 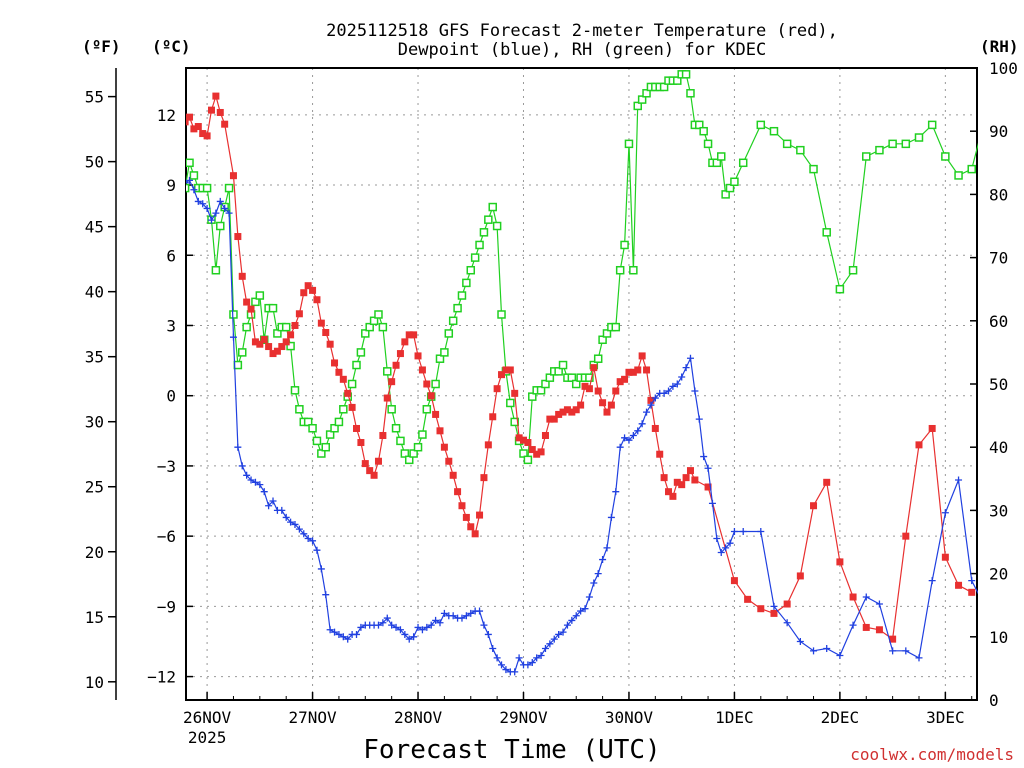 I want to click on tick-label-fahrenheit: 25, so click(x=94, y=487).